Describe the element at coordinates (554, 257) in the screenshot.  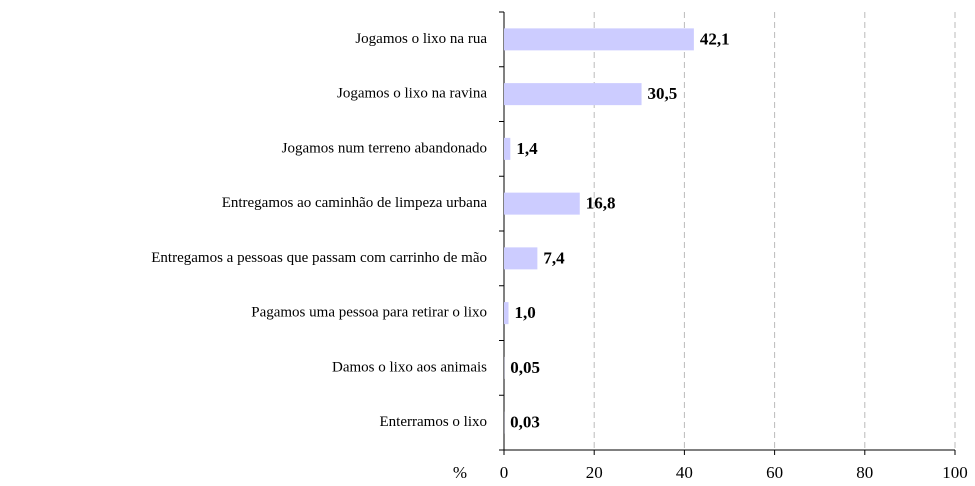
I see `data-label: 7,4` at that location.